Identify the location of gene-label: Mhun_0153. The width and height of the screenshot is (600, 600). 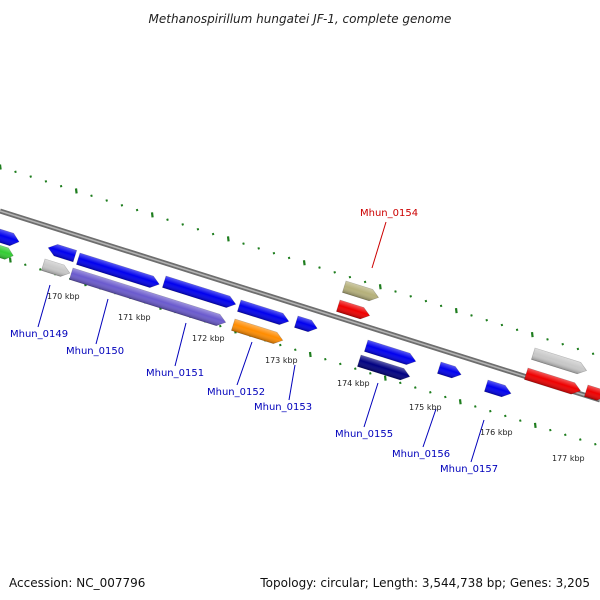
(283, 407).